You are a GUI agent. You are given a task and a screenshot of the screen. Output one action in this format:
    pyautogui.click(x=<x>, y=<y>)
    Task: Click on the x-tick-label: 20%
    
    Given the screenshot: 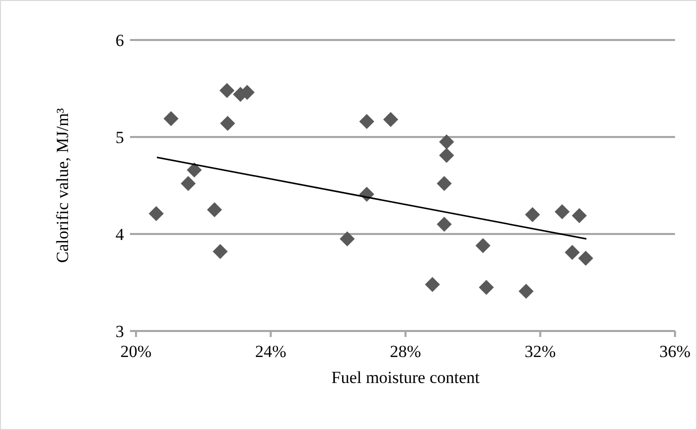 What is the action you would take?
    pyautogui.click(x=136, y=351)
    